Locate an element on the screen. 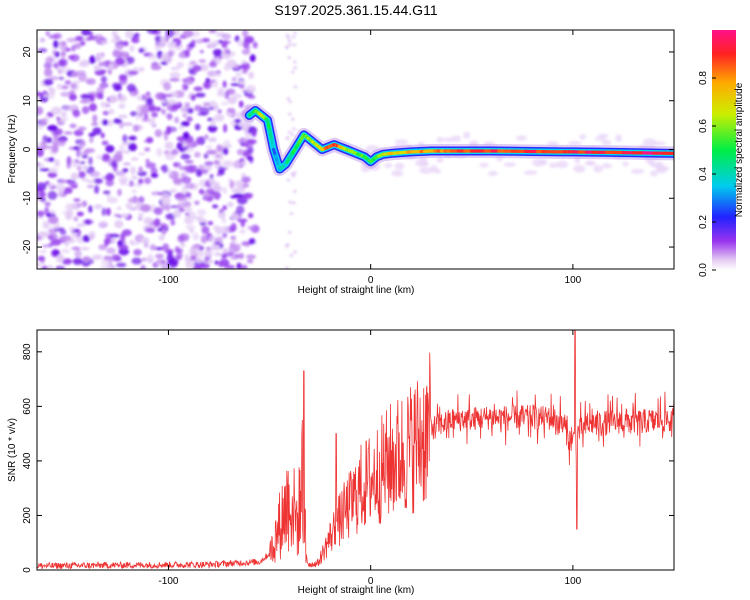  colorbar-label: Normalized spectral amplitude is located at coordinates (739, 149).